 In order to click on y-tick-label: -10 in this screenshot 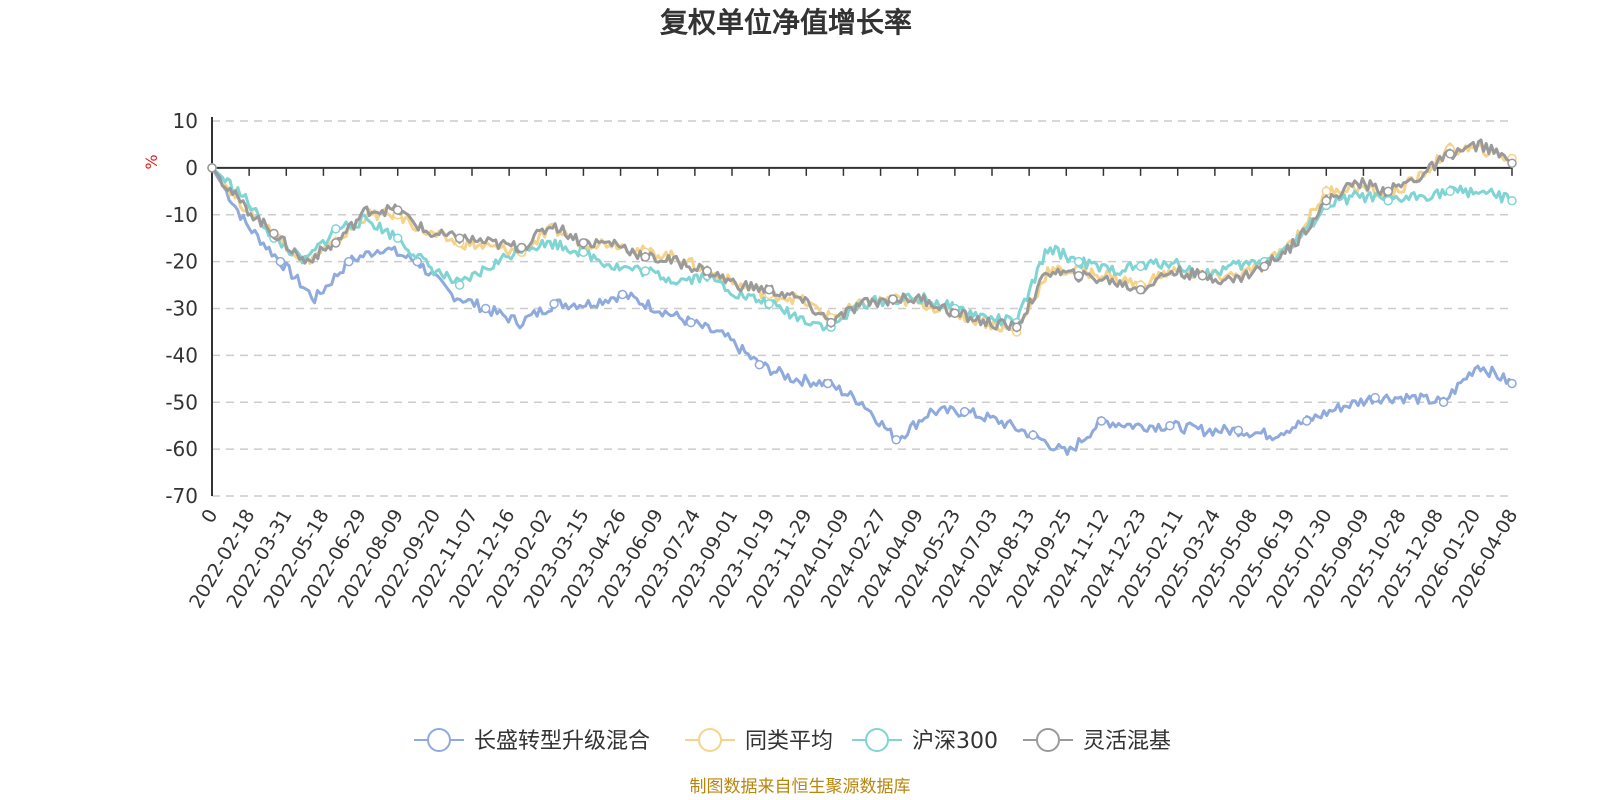, I will do `click(181, 215)`.